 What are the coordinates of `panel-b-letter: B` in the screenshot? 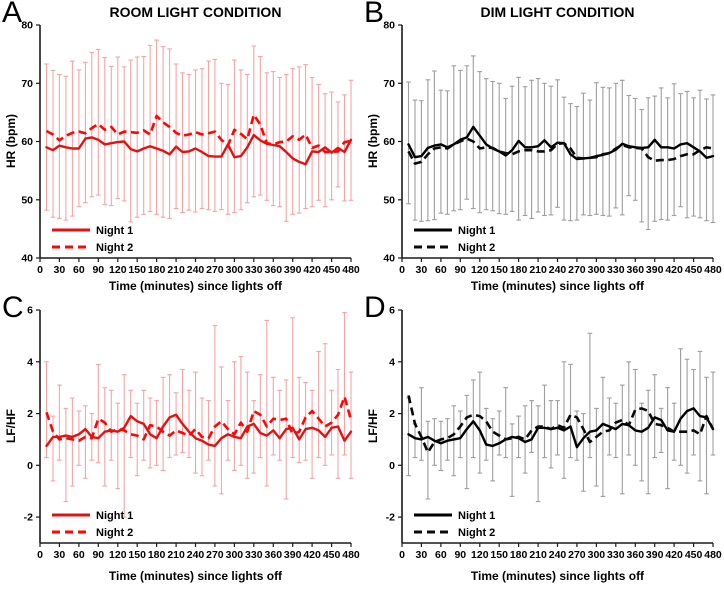 It's located at (374, 14).